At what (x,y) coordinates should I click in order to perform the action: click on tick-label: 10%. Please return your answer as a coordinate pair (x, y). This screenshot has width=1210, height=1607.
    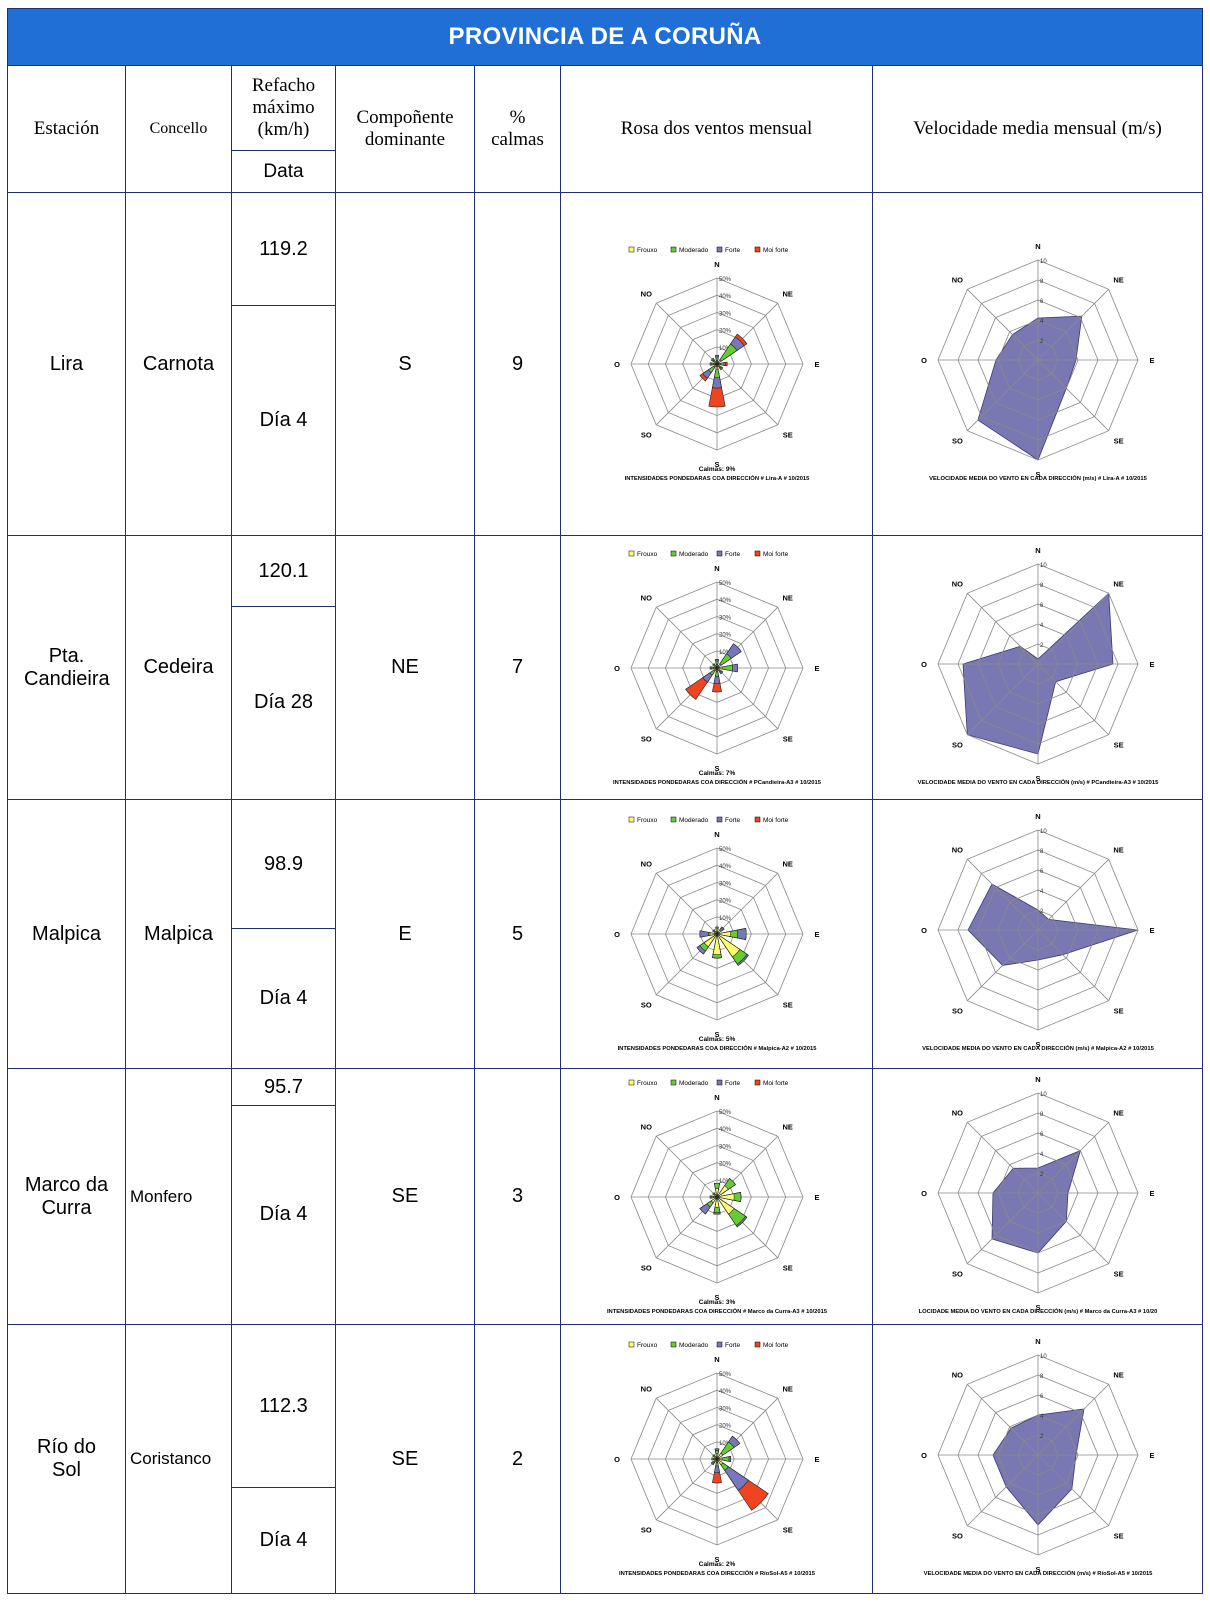
    Looking at the image, I should click on (725, 652).